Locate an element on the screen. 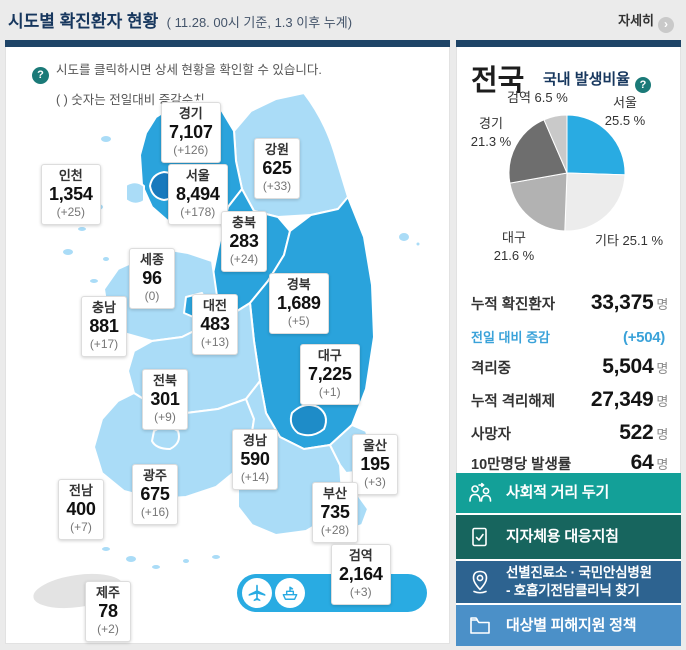 The height and width of the screenshot is (650, 686). button-label: 선별진료소 · 국민안심병원 - 호흡기전담클리닉 찾기 is located at coordinates (579, 581).